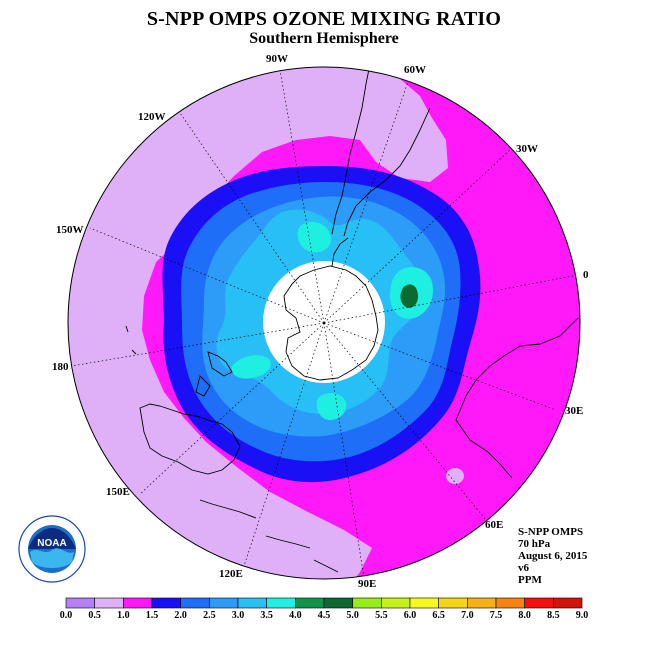  Describe the element at coordinates (152, 615) in the screenshot. I see `colorbar-tick-label: 1.5` at that location.